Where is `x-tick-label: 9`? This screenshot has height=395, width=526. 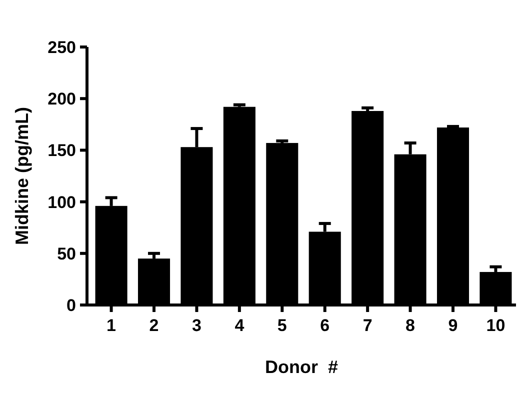
x-tick-label: 9 is located at coordinates (453, 325).